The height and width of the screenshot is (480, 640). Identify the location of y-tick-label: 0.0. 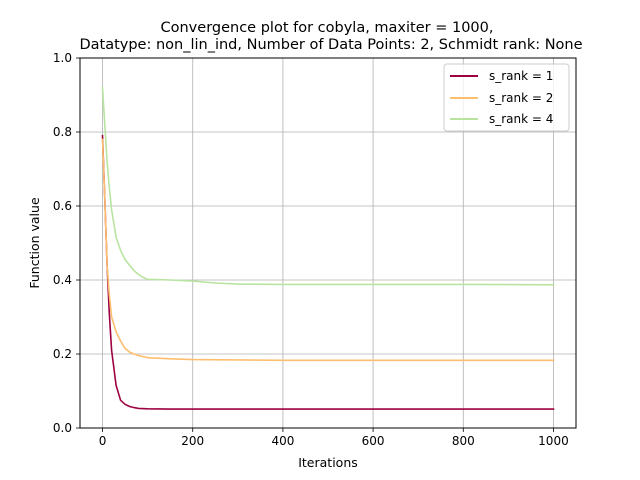
(62, 428).